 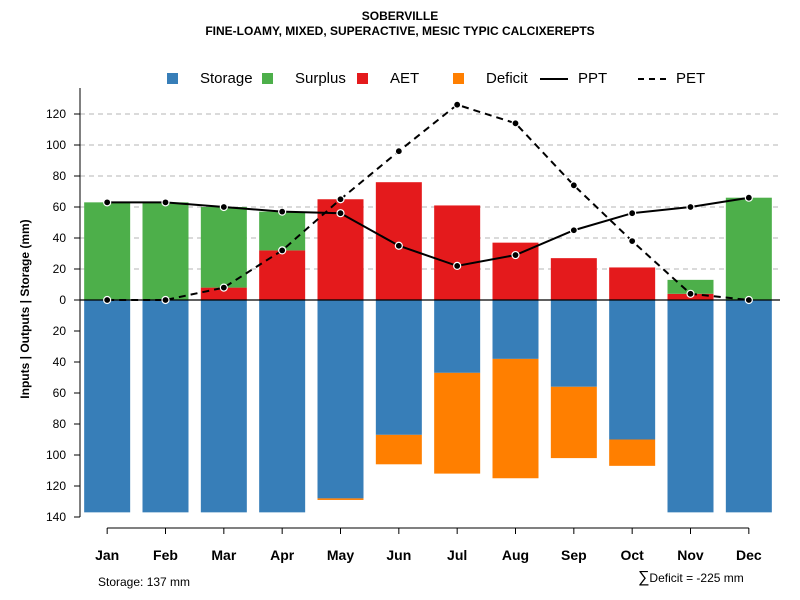 I want to click on x-tick-label-dec: Dec, so click(x=749, y=555).